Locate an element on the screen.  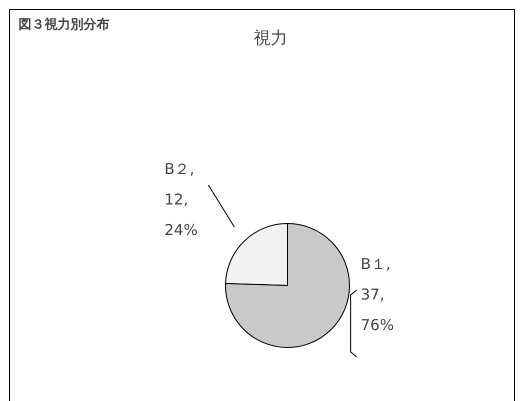
caption: 図３視力別分布 is located at coordinates (64, 24).